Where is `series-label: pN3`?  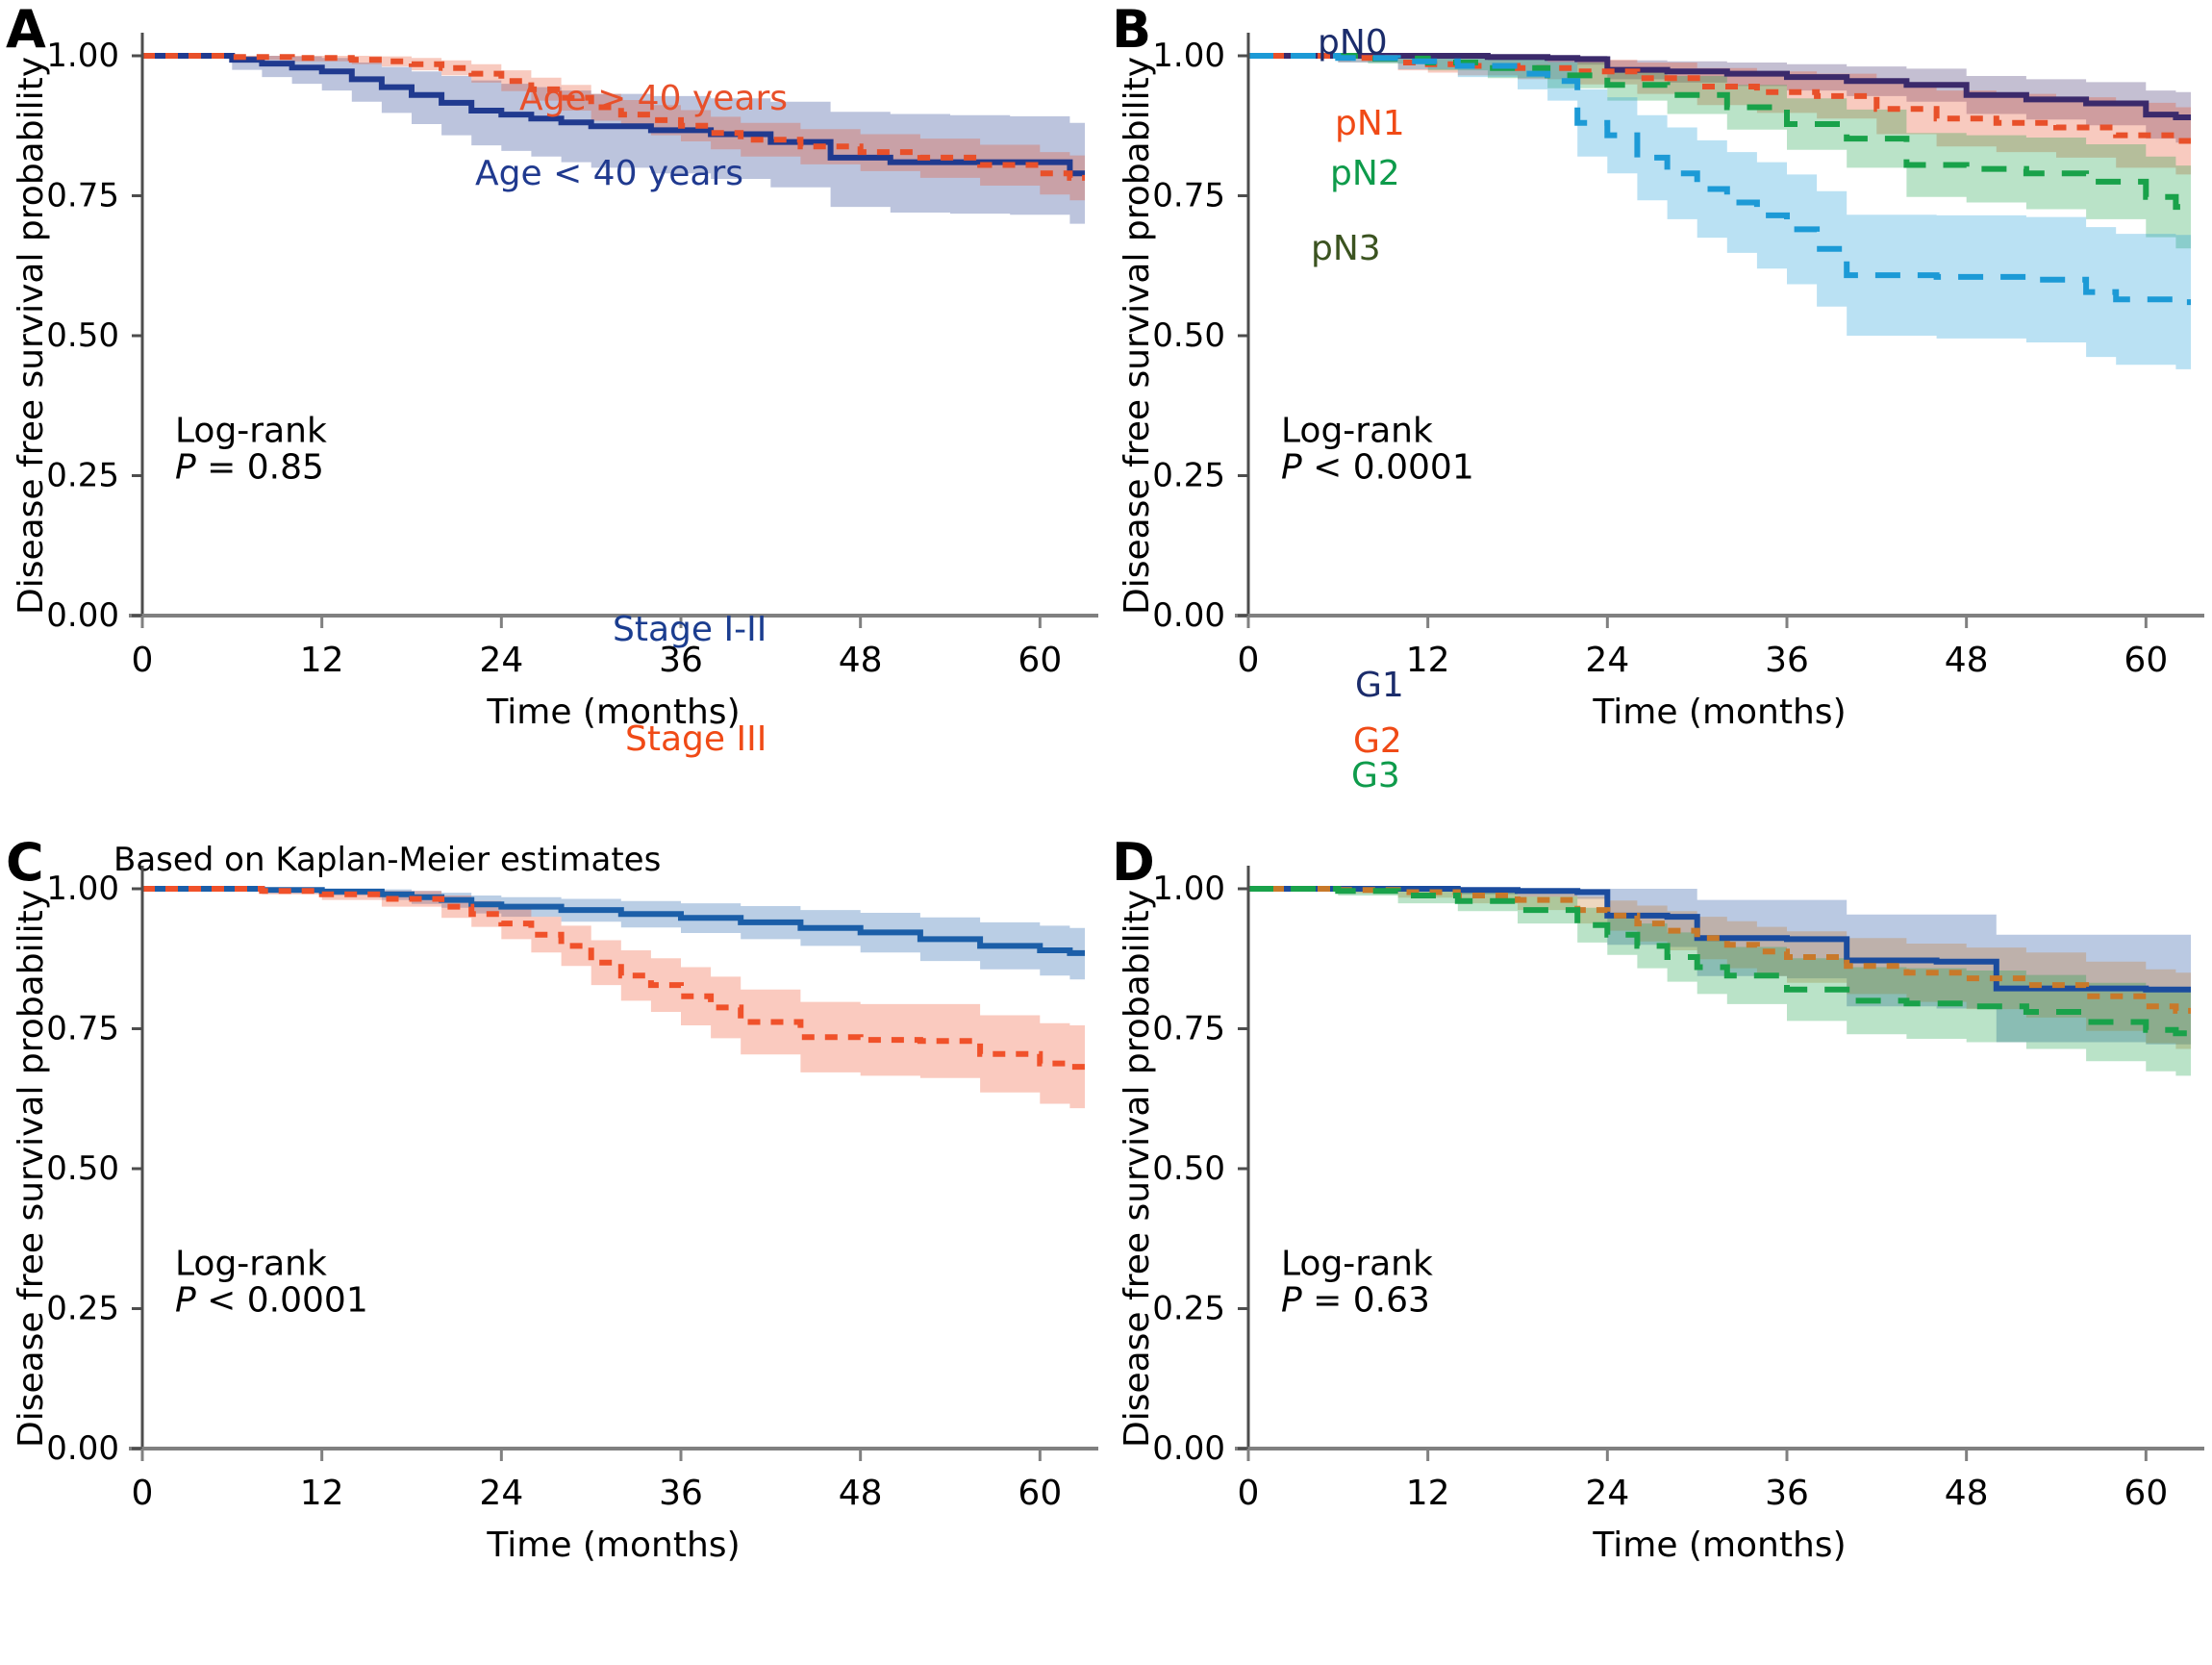 series-label: pN3 is located at coordinates (1346, 248).